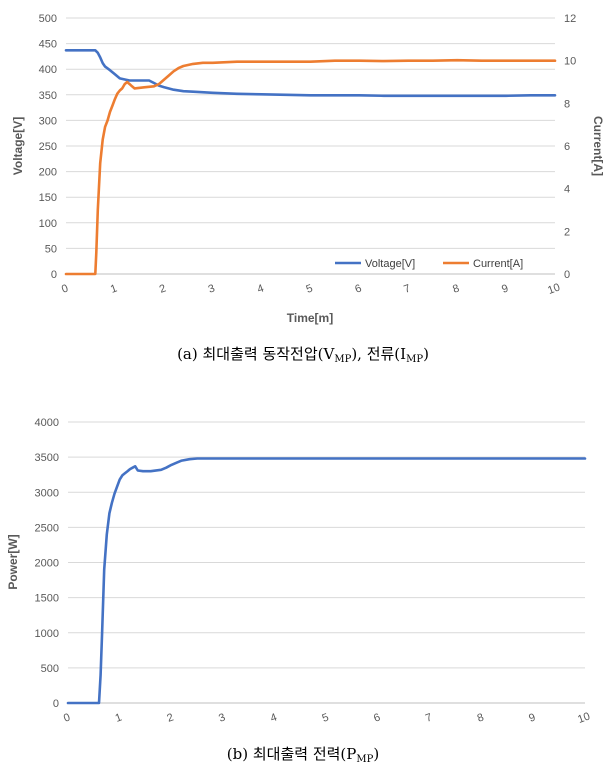 Image resolution: width=607 pixels, height=776 pixels. Describe the element at coordinates (256, 354) in the screenshot. I see `caption-text: (a) 최대출력 동작전압(V` at that location.